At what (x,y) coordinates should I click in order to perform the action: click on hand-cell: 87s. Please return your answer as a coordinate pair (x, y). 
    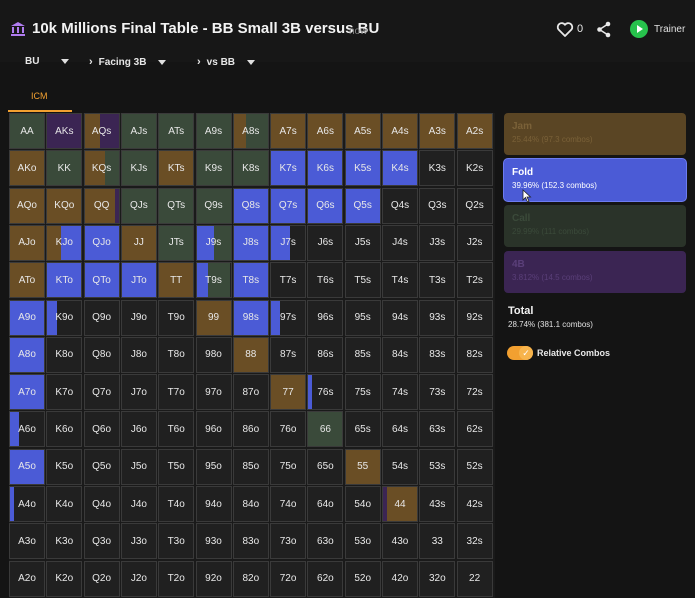
    Looking at the image, I should click on (288, 354).